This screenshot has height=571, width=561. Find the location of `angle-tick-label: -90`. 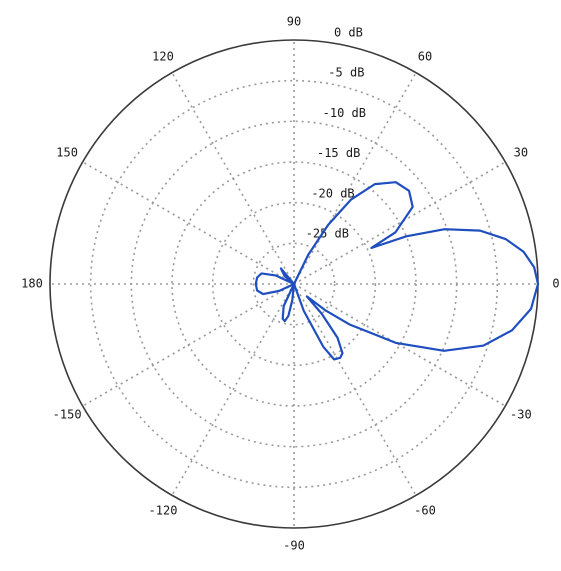

angle-tick-label: -90 is located at coordinates (294, 546).